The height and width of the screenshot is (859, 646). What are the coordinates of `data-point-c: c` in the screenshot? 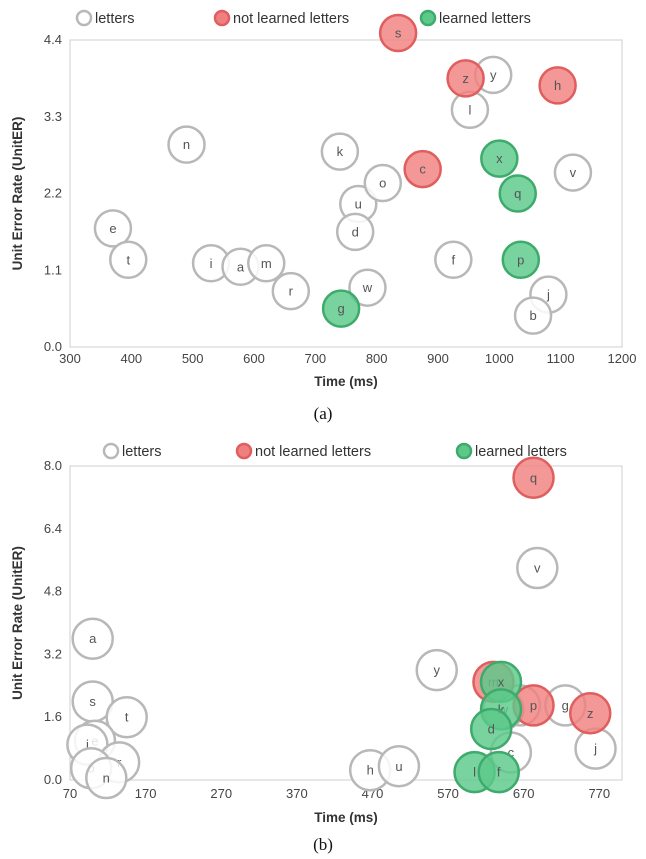 It's located at (422, 169).